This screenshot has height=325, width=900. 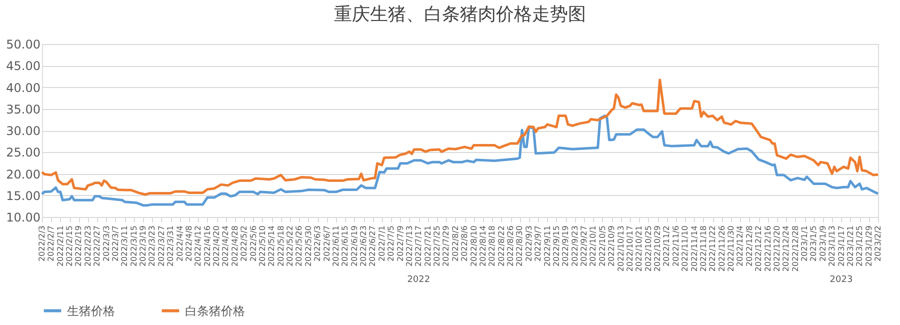 What do you see at coordinates (639, 249) in the screenshot?
I see `x-tick-label: 2022/10/21` at bounding box center [639, 249].